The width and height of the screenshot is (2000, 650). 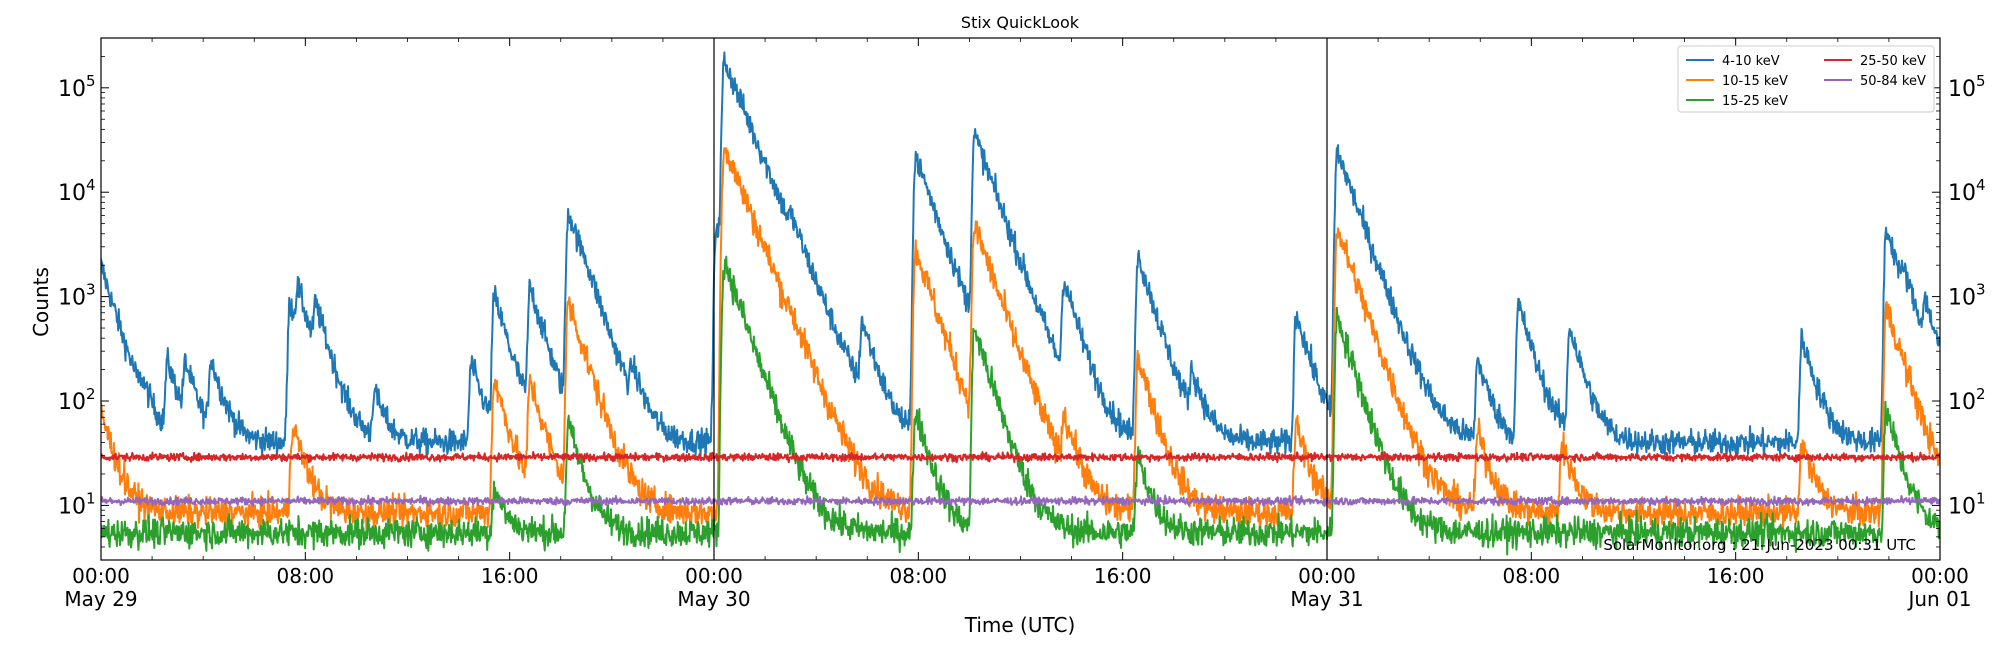 What do you see at coordinates (100, 599) in the screenshot?
I see `x-tick-date-label: May 29` at bounding box center [100, 599].